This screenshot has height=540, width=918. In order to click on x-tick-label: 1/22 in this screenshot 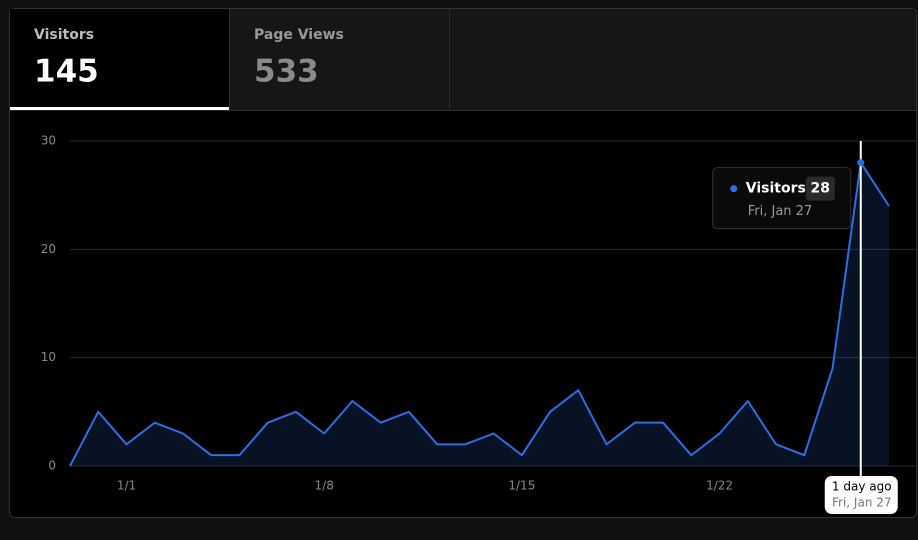, I will do `click(719, 486)`.